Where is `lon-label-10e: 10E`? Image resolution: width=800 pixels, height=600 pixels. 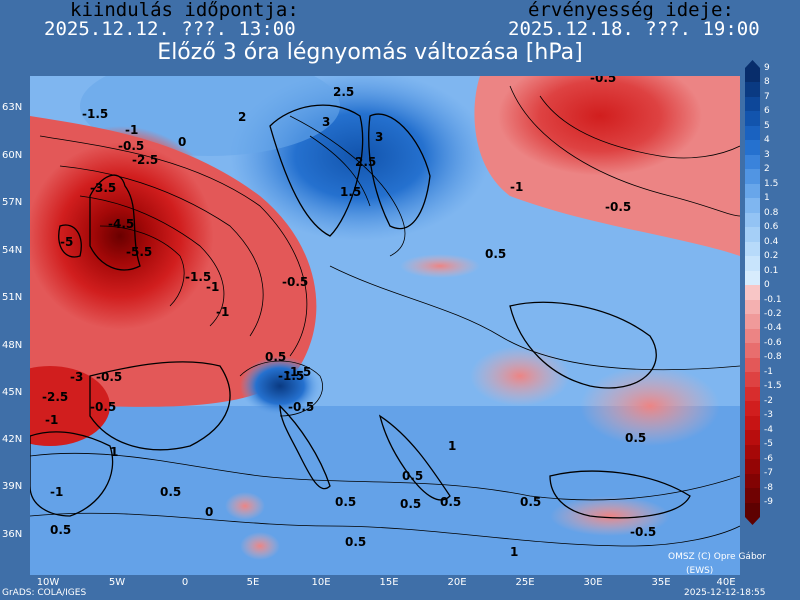
lon-label-10e: 10E is located at coordinates (321, 582).